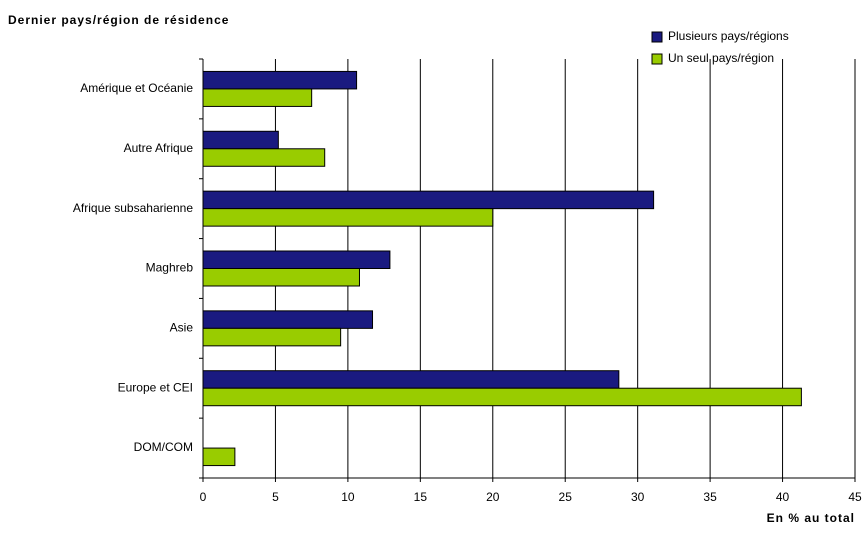 Image resolution: width=868 pixels, height=554 pixels. Describe the element at coordinates (566, 497) in the screenshot. I see `x-tick-label: 25` at that location.